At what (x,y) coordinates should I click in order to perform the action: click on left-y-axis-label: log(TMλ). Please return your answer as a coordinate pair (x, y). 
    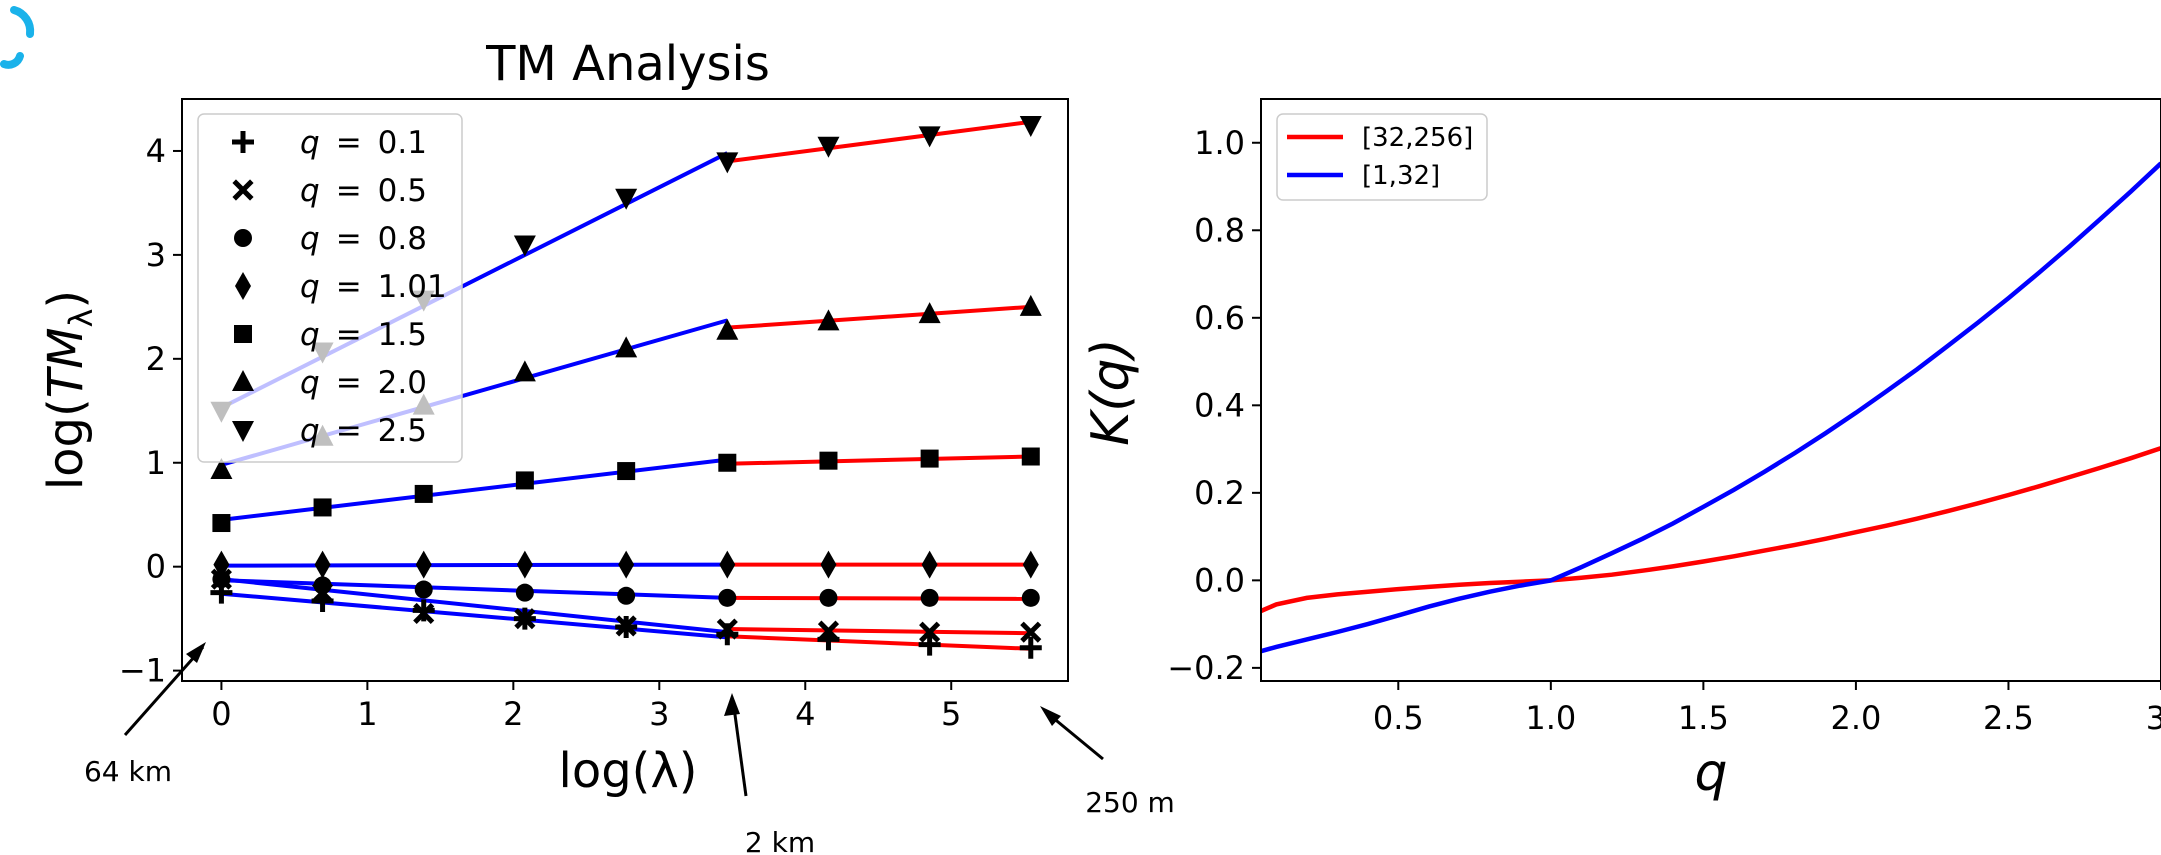
    Looking at the image, I should click on (69, 390).